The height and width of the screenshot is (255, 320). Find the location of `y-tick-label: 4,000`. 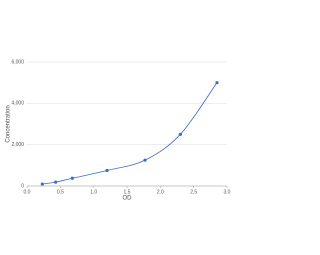

y-tick-label: 4,000 is located at coordinates (17, 104).